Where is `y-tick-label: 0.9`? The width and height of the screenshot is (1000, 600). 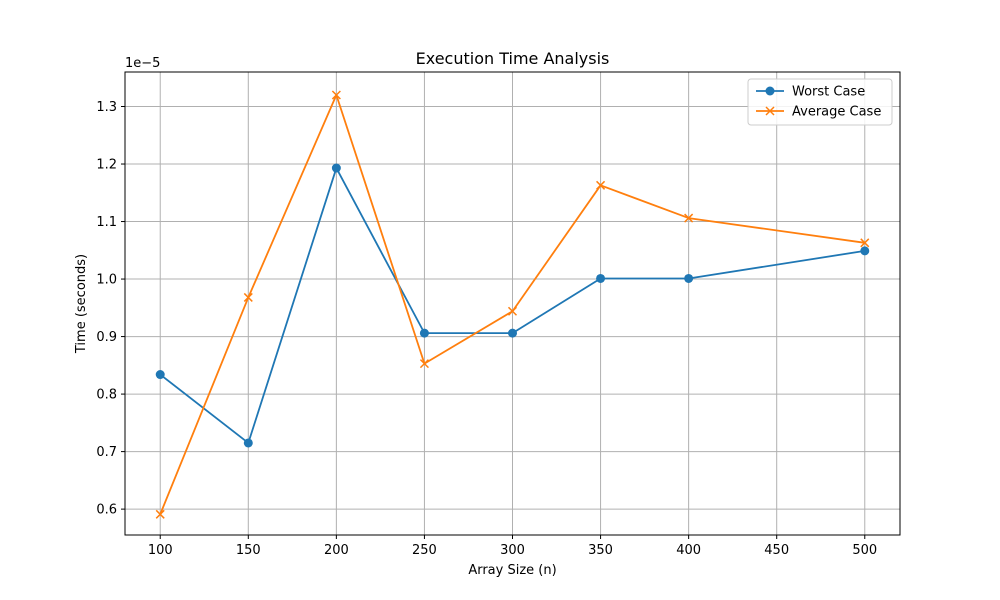 y-tick-label: 0.9 is located at coordinates (106, 337).